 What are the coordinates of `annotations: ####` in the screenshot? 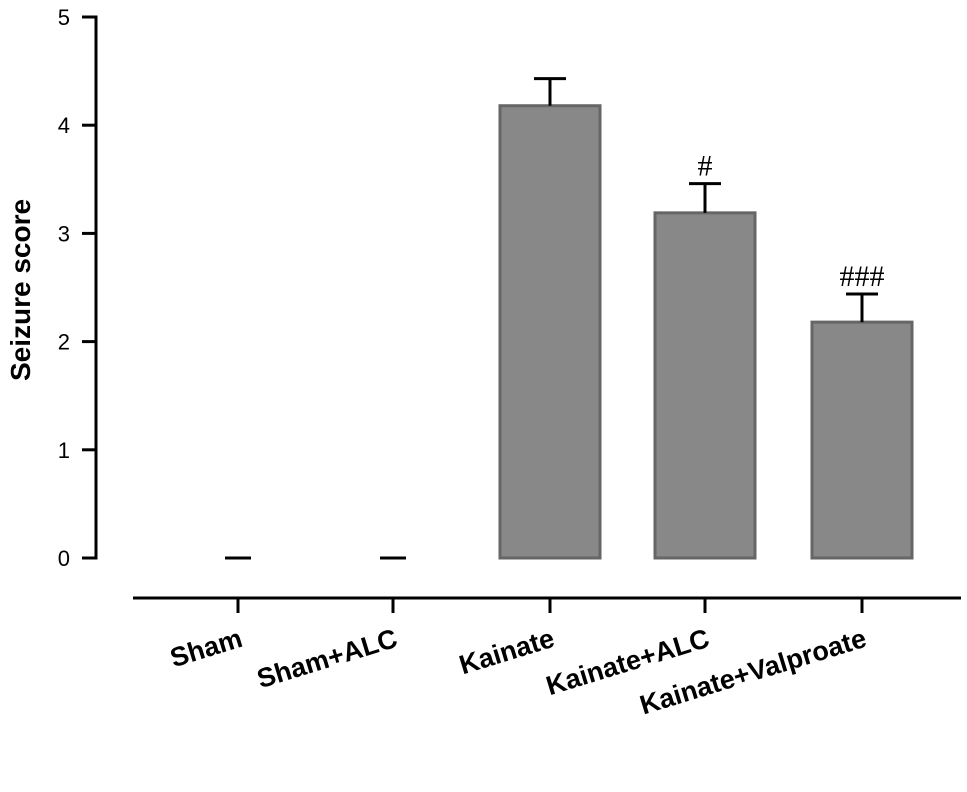 It's located at (791, 221).